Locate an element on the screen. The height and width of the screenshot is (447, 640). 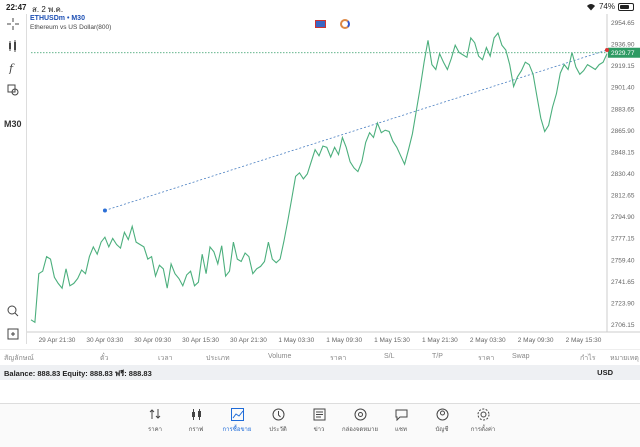
svg-text: f is located at coordinates (11, 68).